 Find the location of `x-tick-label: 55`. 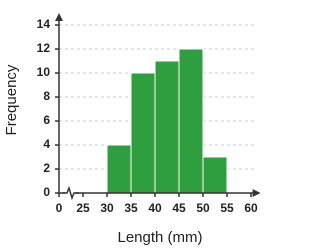

x-tick-label: 55 is located at coordinates (227, 208).